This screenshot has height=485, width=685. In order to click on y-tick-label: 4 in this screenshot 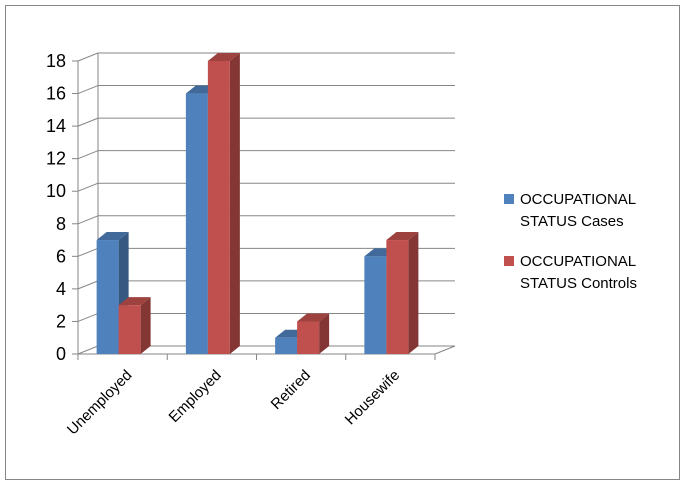, I will do `click(61, 289)`.